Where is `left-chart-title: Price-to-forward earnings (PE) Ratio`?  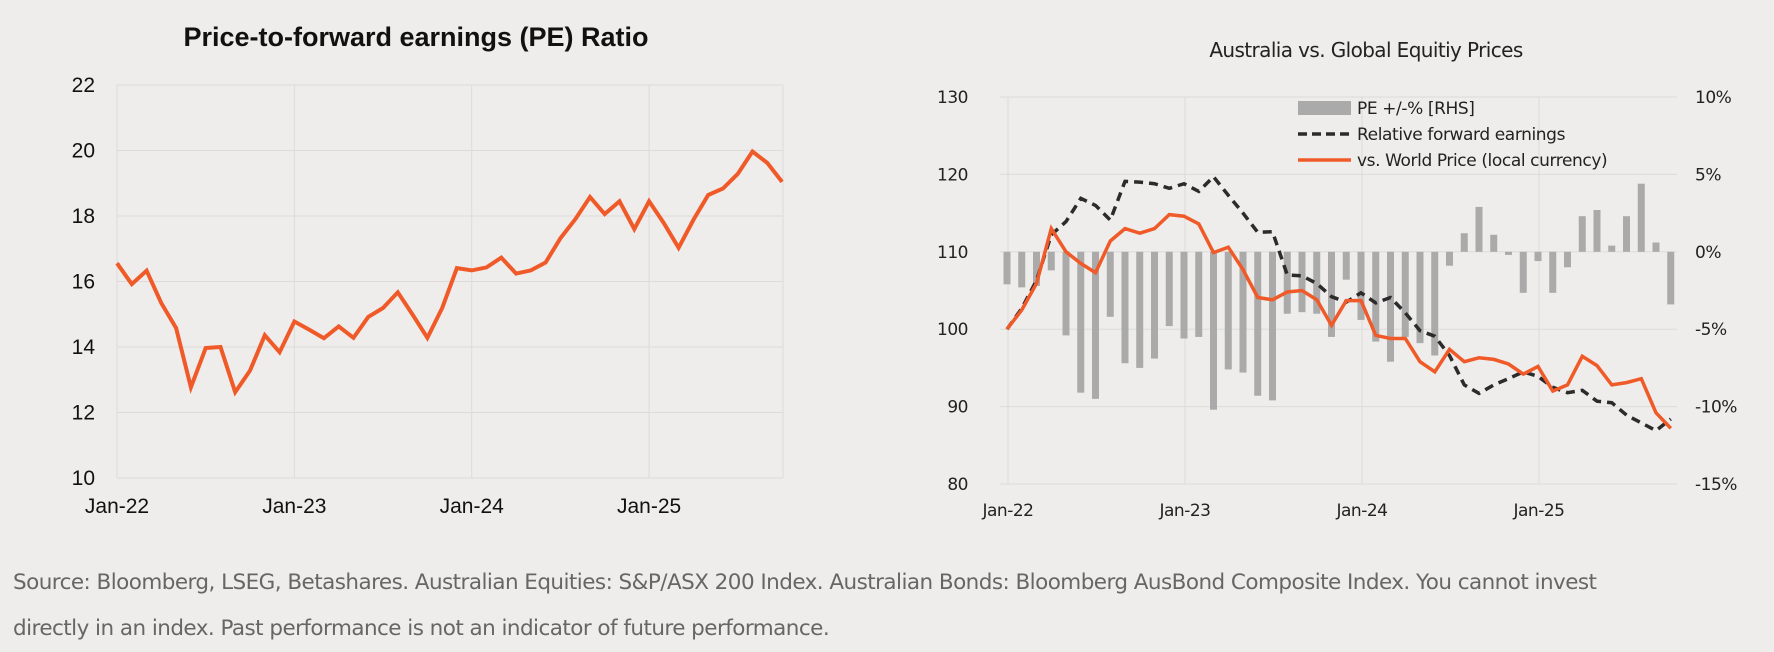
left-chart-title: Price-to-forward earnings (PE) Ratio is located at coordinates (415, 37).